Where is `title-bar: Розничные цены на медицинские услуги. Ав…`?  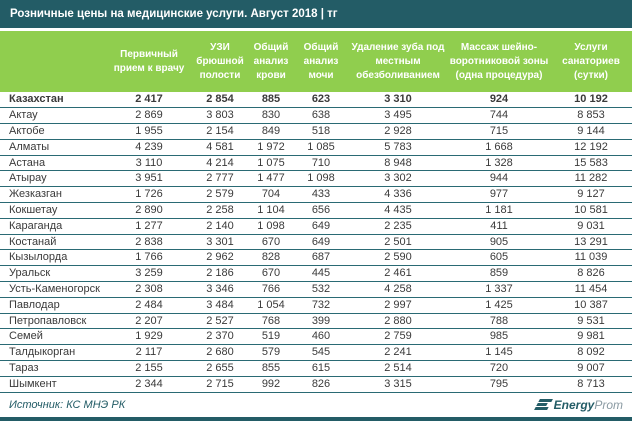 title-bar: Розничные цены на медицинские услуги. Ав… is located at coordinates (316, 14).